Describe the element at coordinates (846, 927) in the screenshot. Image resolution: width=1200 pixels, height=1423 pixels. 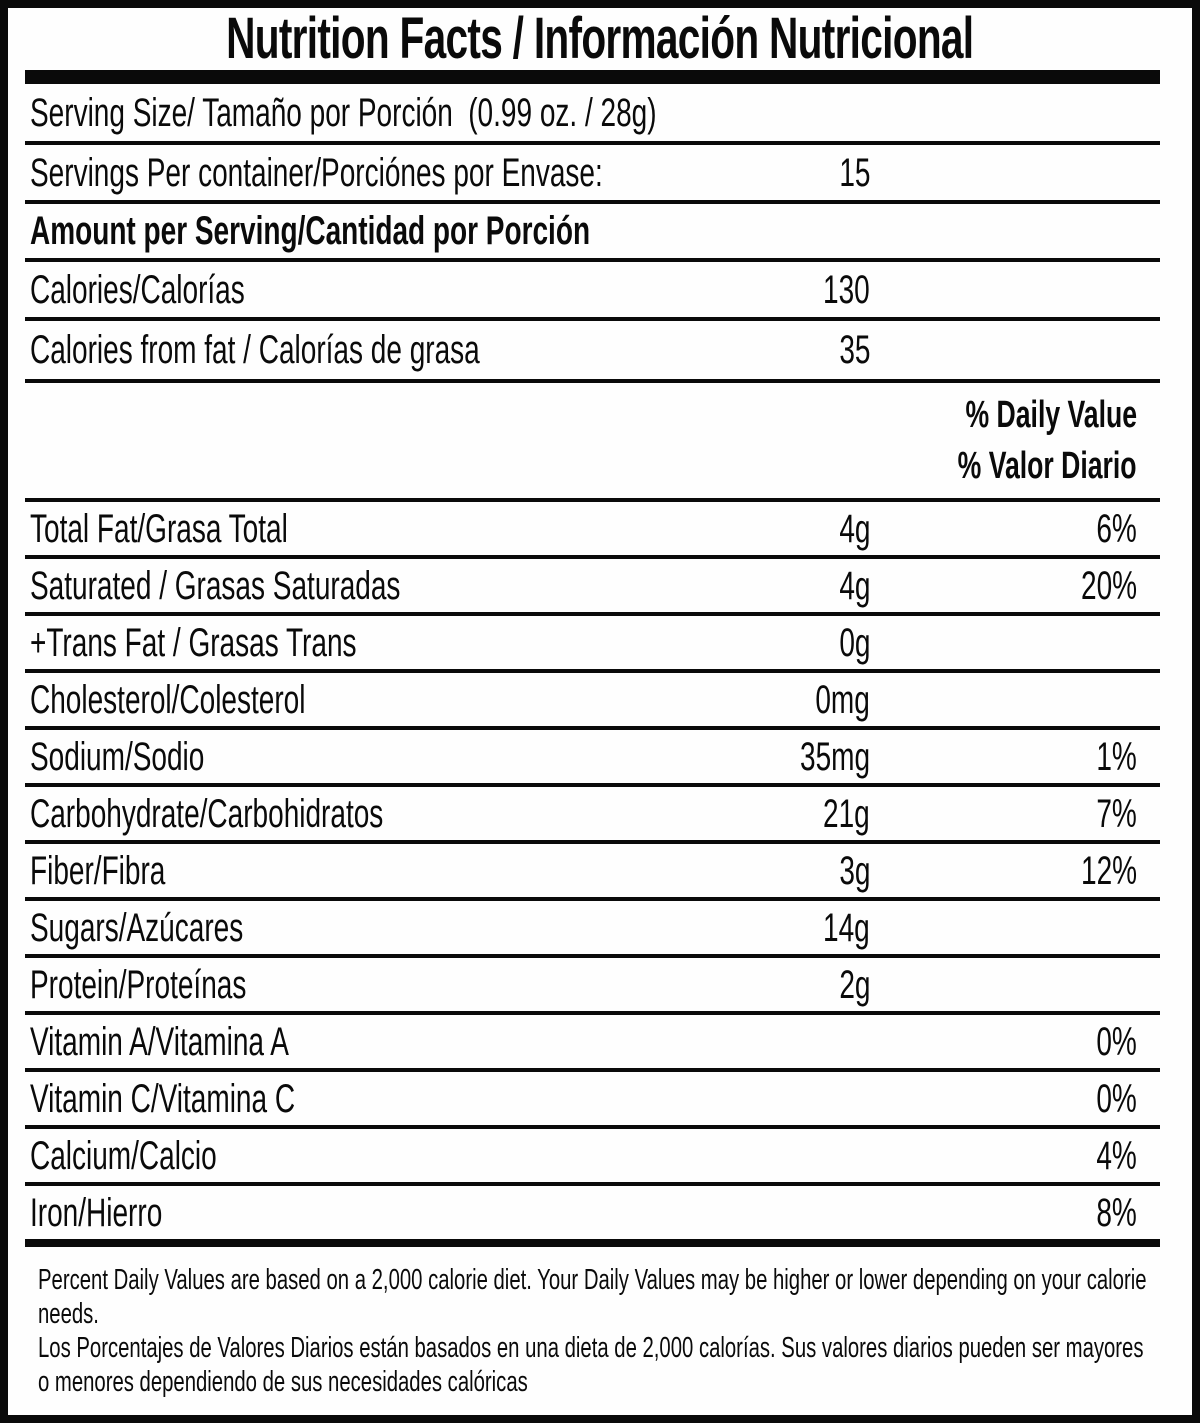
I see `nutrient-amount: 14g` at that location.